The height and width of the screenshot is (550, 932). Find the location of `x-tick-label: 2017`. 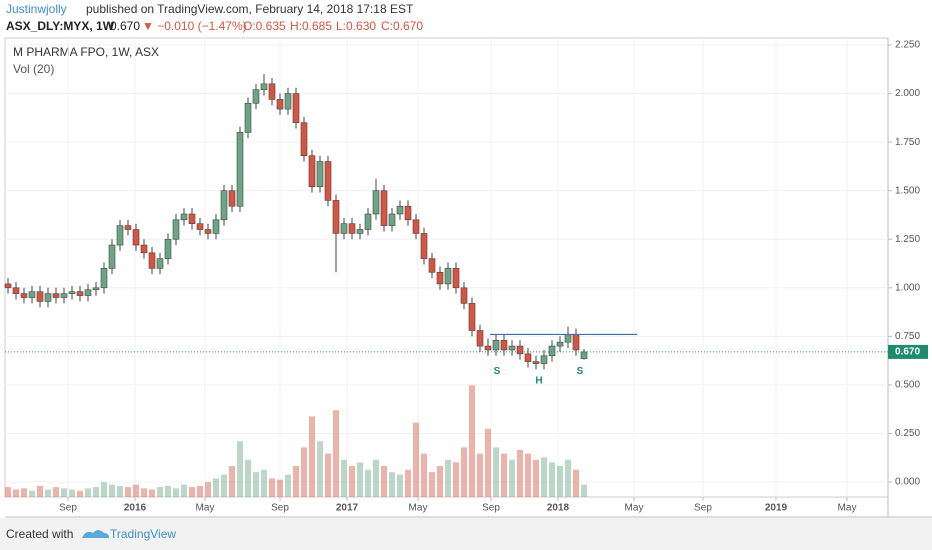

x-tick-label: 2017 is located at coordinates (347, 508).